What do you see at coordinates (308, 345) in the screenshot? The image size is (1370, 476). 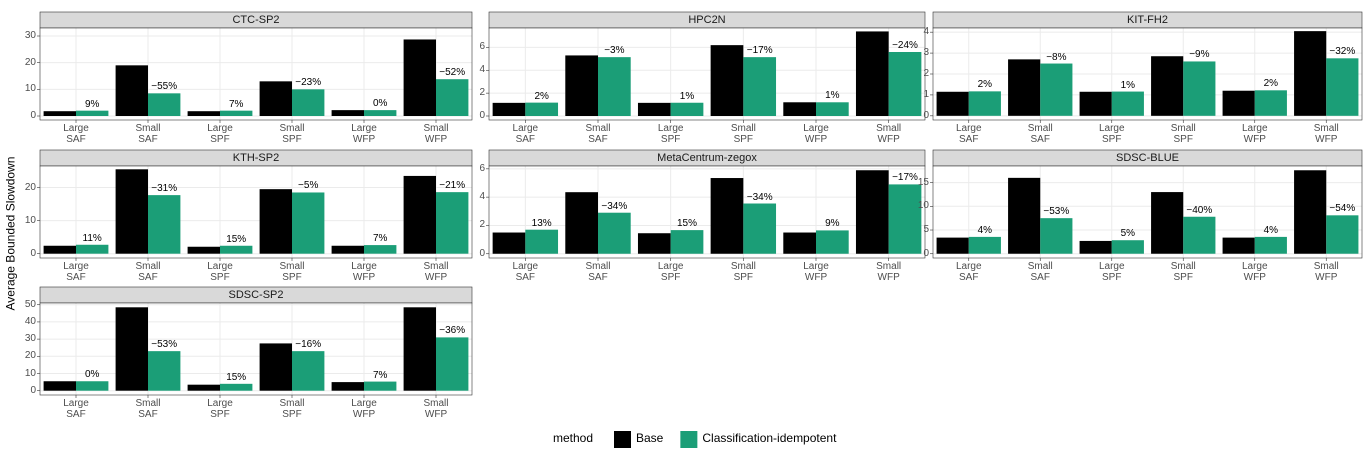 I see `change-label: −16%` at bounding box center [308, 345].